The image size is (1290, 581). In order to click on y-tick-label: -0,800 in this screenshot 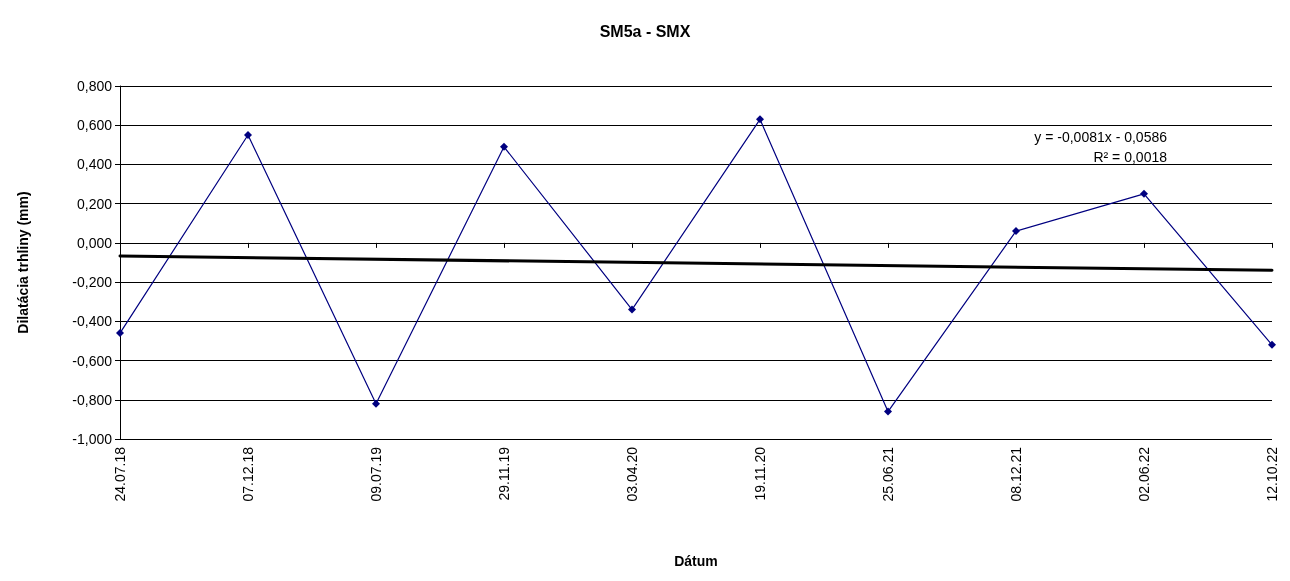, I will do `click(92, 399)`.